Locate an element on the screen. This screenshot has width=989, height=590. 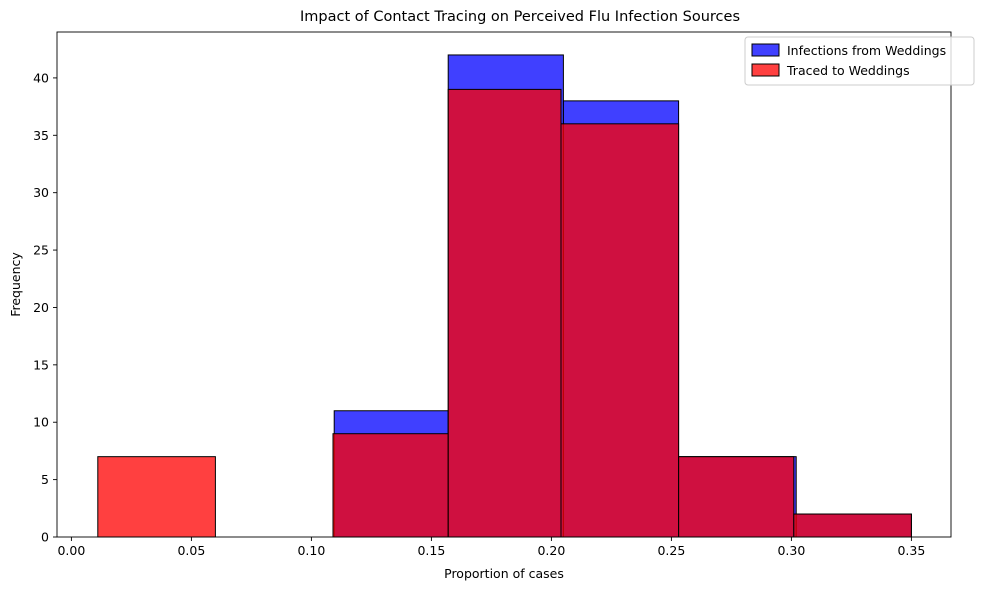
y-tick-label: 40 is located at coordinates (41, 77).